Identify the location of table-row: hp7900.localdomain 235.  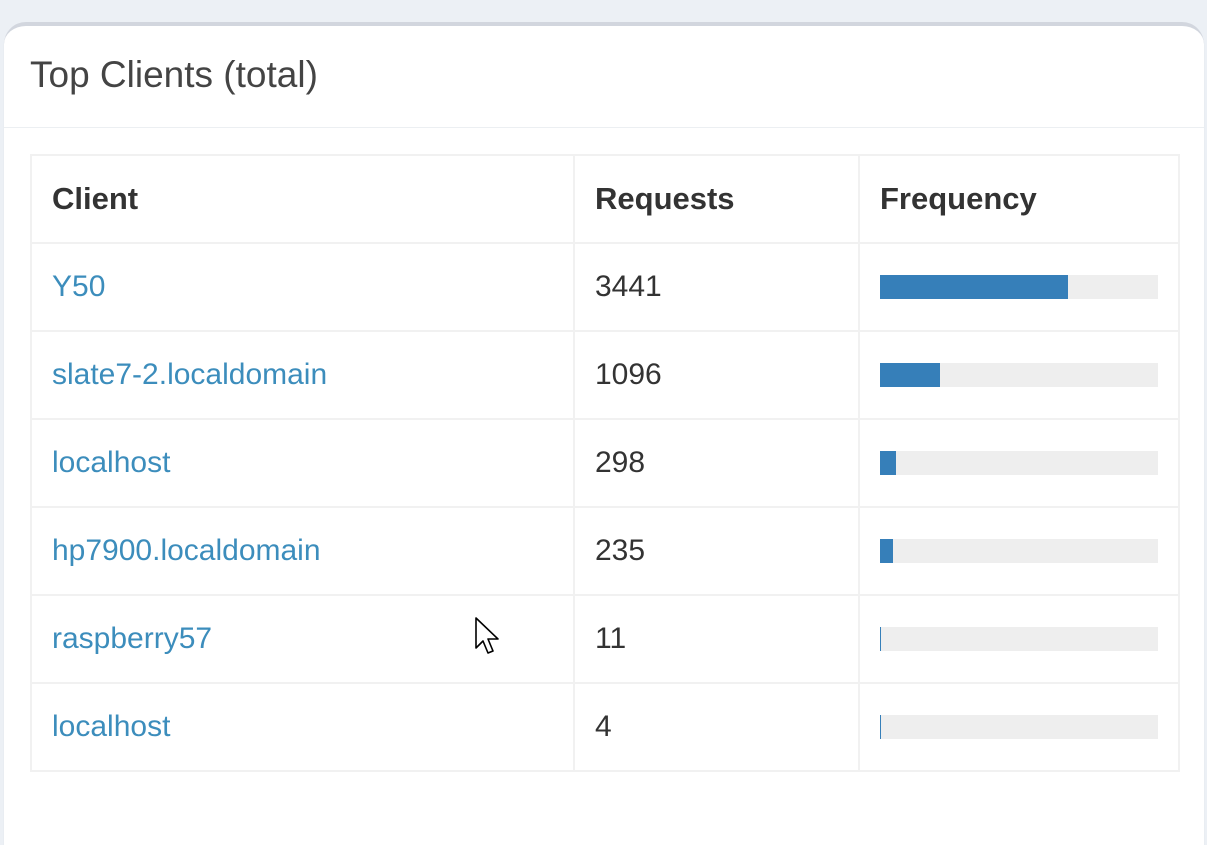
(605, 551).